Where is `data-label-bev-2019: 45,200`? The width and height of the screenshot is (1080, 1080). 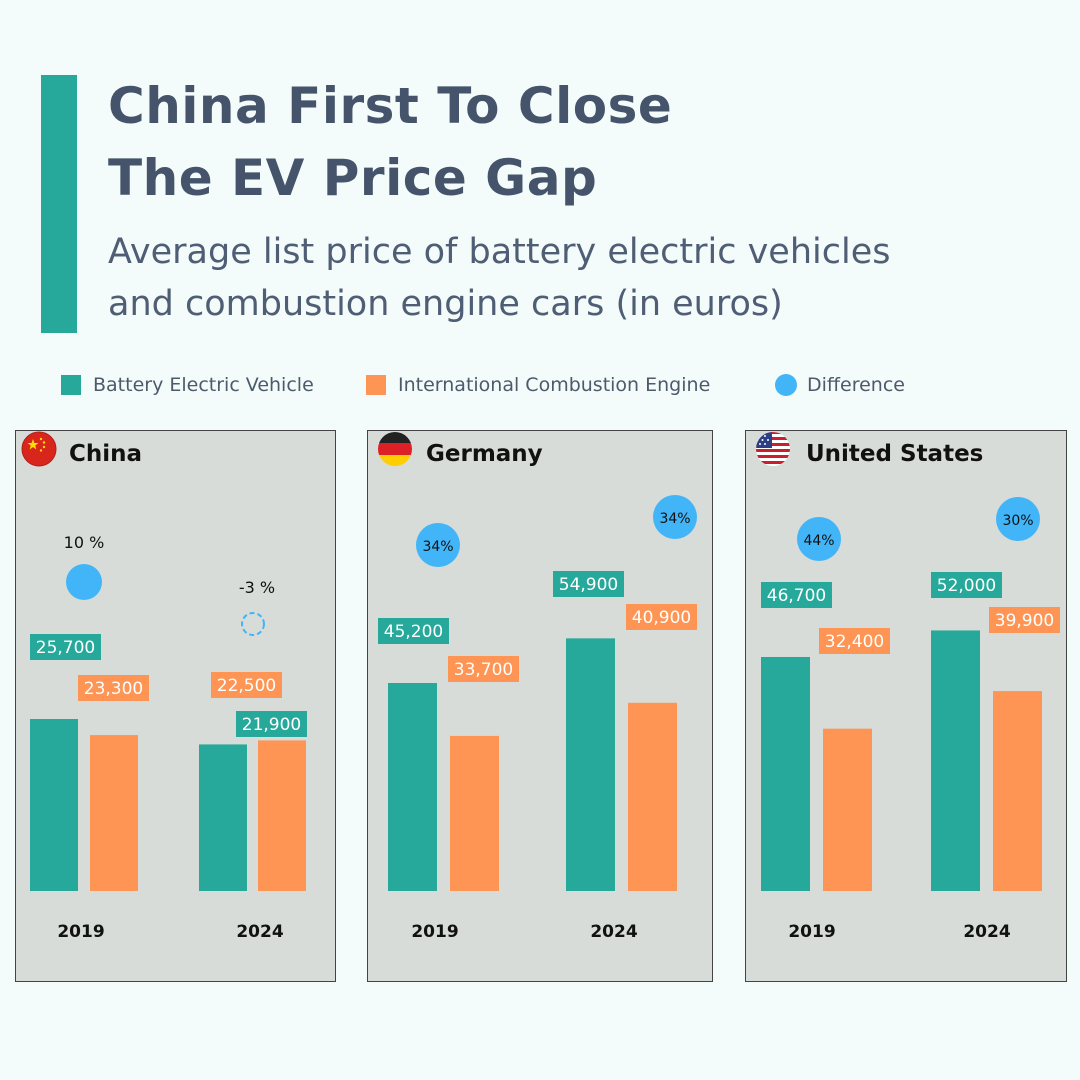
data-label-bev-2019: 45,200 is located at coordinates (413, 631).